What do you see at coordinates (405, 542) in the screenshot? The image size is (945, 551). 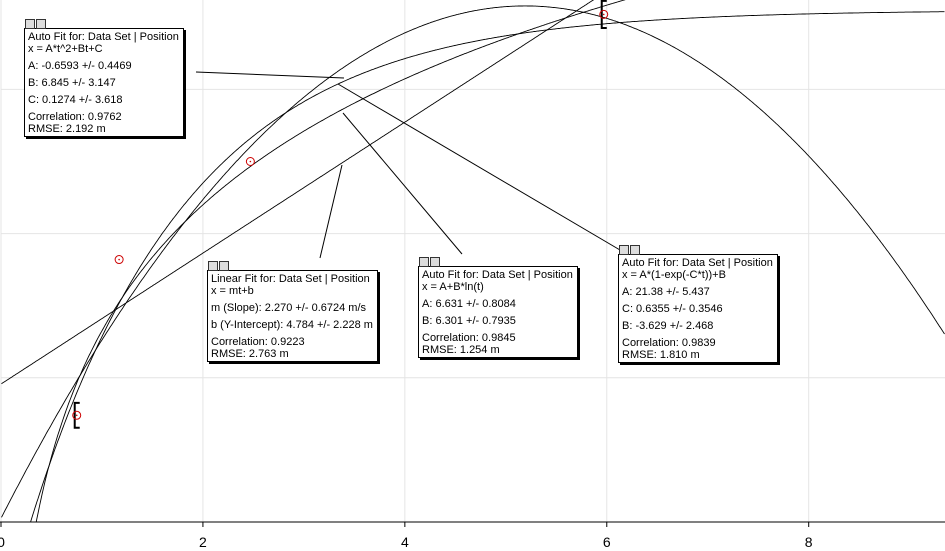 I see `x-tick-label: 4` at bounding box center [405, 542].